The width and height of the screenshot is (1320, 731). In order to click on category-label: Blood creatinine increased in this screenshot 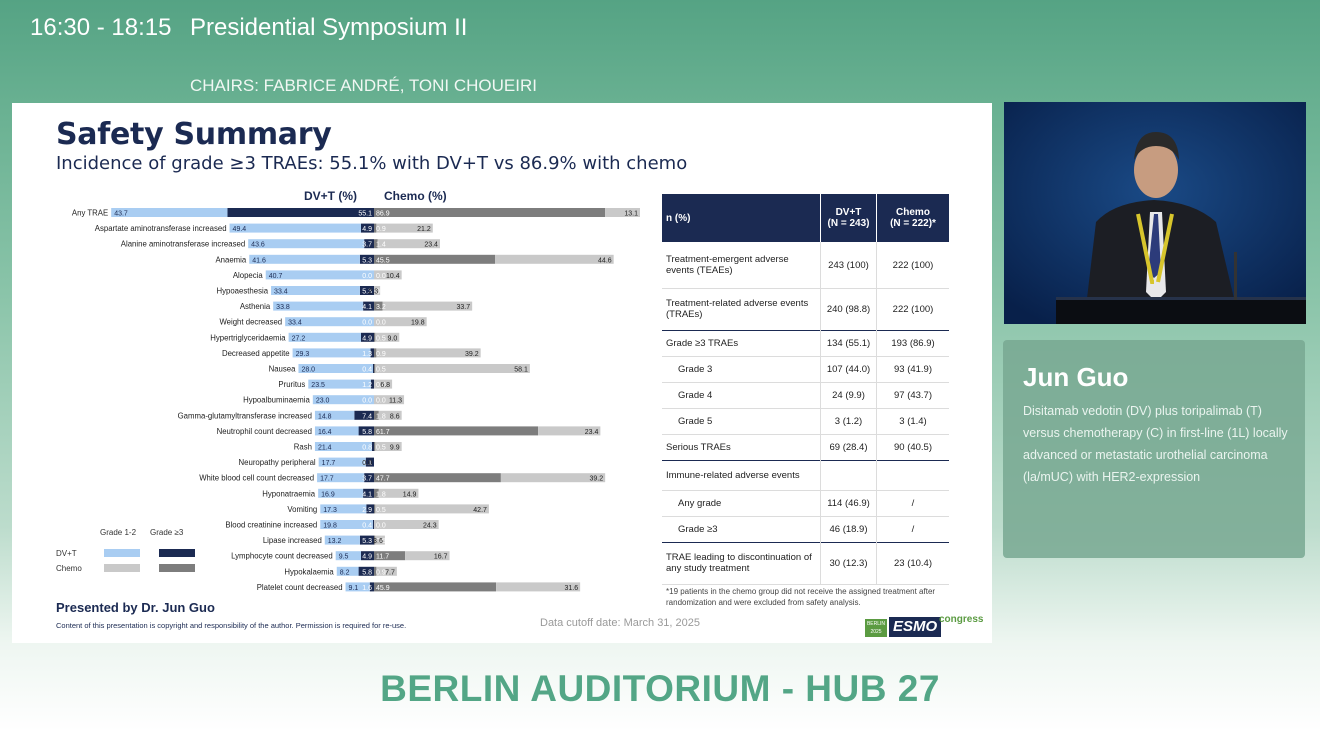, I will do `click(271, 525)`.